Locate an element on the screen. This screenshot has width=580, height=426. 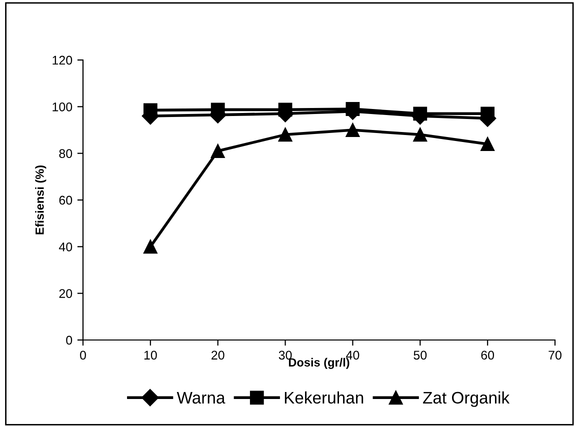
y-tick-label: 40 is located at coordinates (65, 247).